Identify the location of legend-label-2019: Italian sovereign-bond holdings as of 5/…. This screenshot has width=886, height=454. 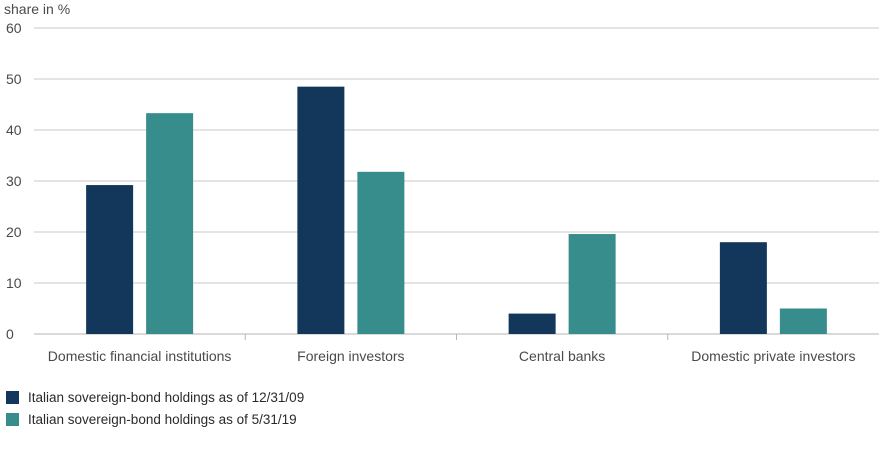
(162, 419).